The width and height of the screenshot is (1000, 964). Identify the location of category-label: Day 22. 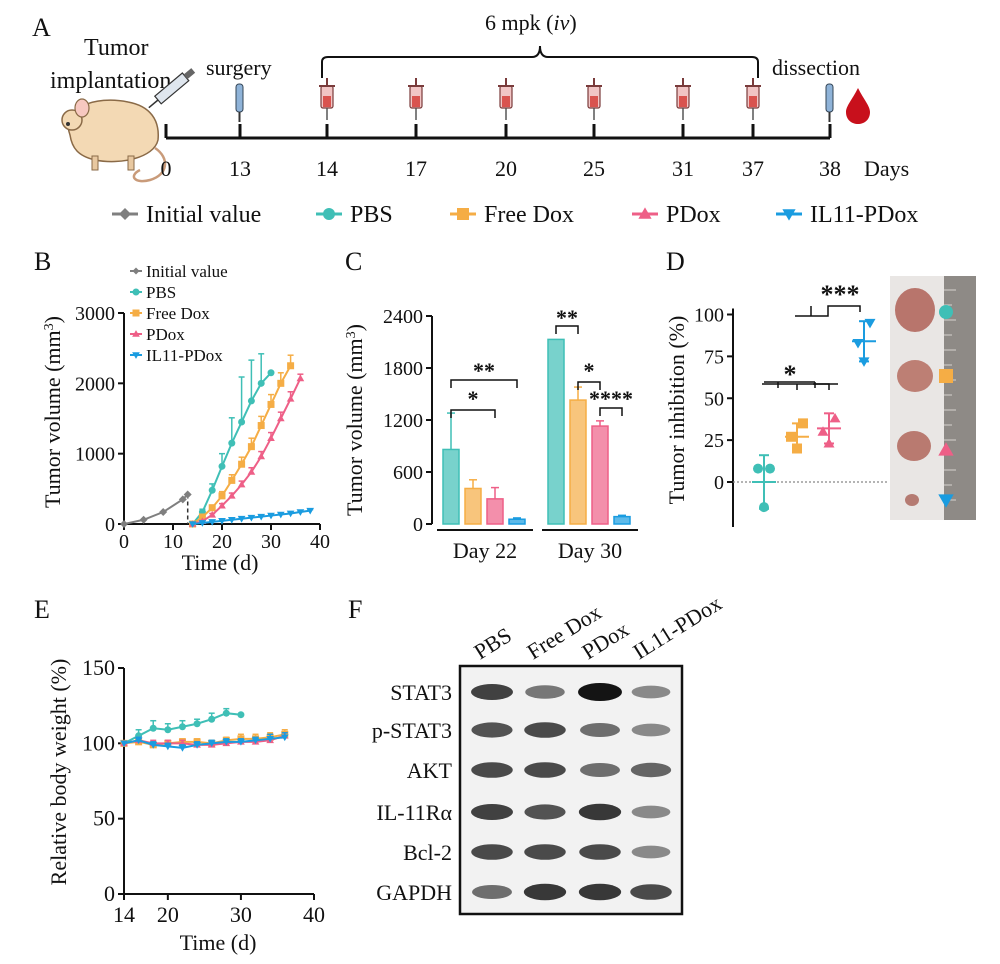
(485, 550).